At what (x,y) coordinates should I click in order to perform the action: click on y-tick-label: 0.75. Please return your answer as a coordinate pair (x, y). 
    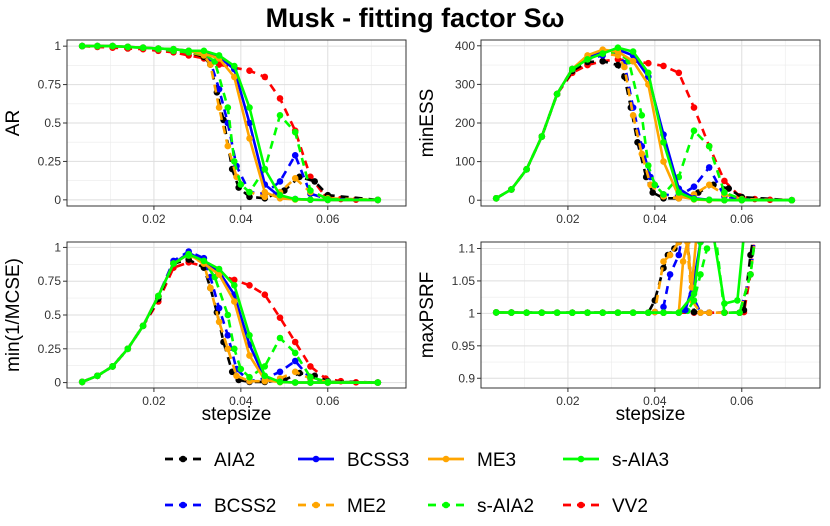
    Looking at the image, I should click on (50, 85).